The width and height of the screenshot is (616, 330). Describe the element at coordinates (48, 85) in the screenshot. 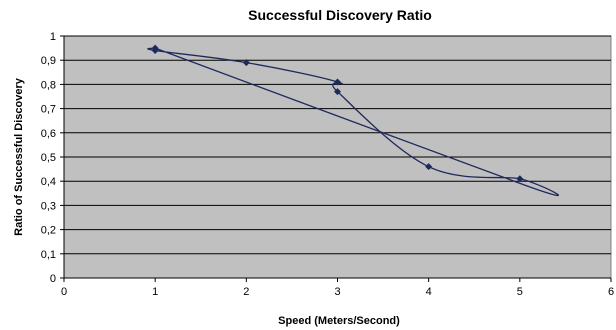

I see `y-tick-label: 0,8` at that location.